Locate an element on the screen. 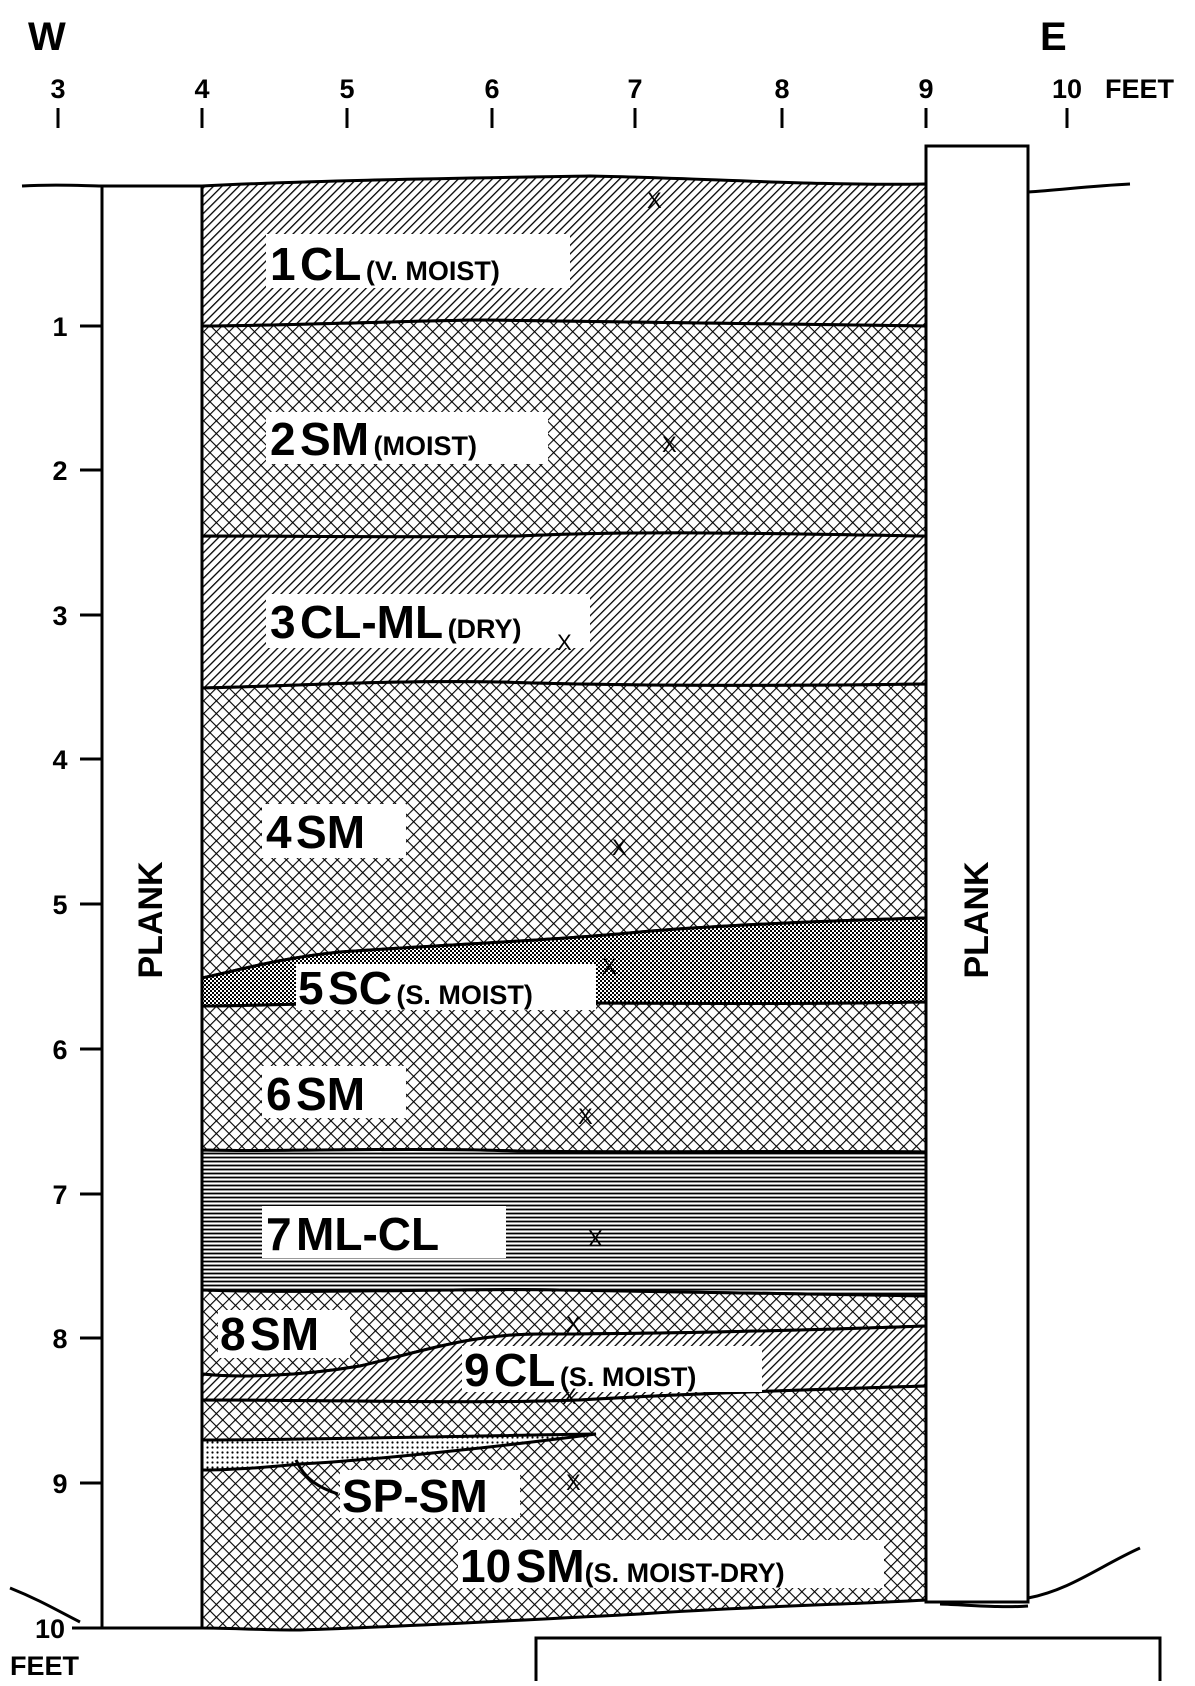 This screenshot has width=1195, height=1686. v-tick-5: 5 is located at coordinates (59, 905).